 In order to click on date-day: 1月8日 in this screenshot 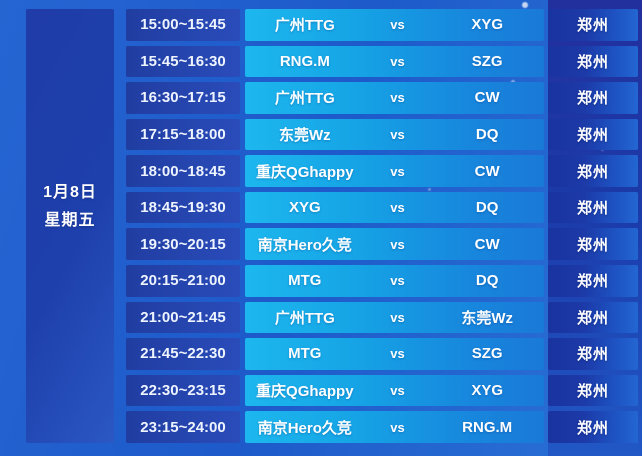, I will do `click(70, 192)`.